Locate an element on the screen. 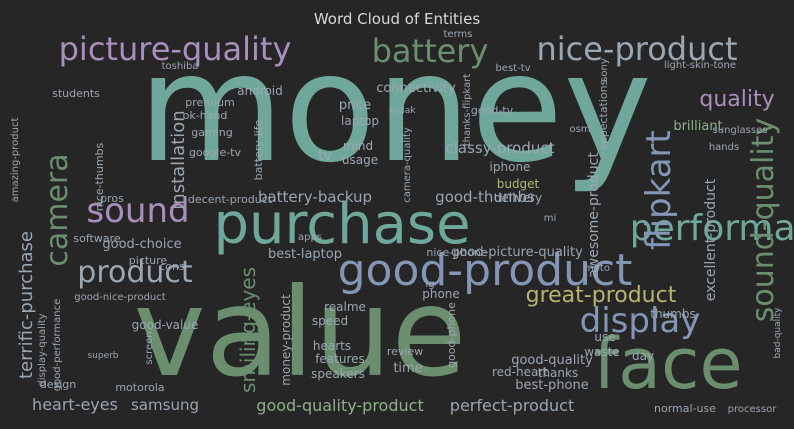 Image resolution: width=794 pixels, height=429 pixels. word-premium: premium is located at coordinates (210, 102).